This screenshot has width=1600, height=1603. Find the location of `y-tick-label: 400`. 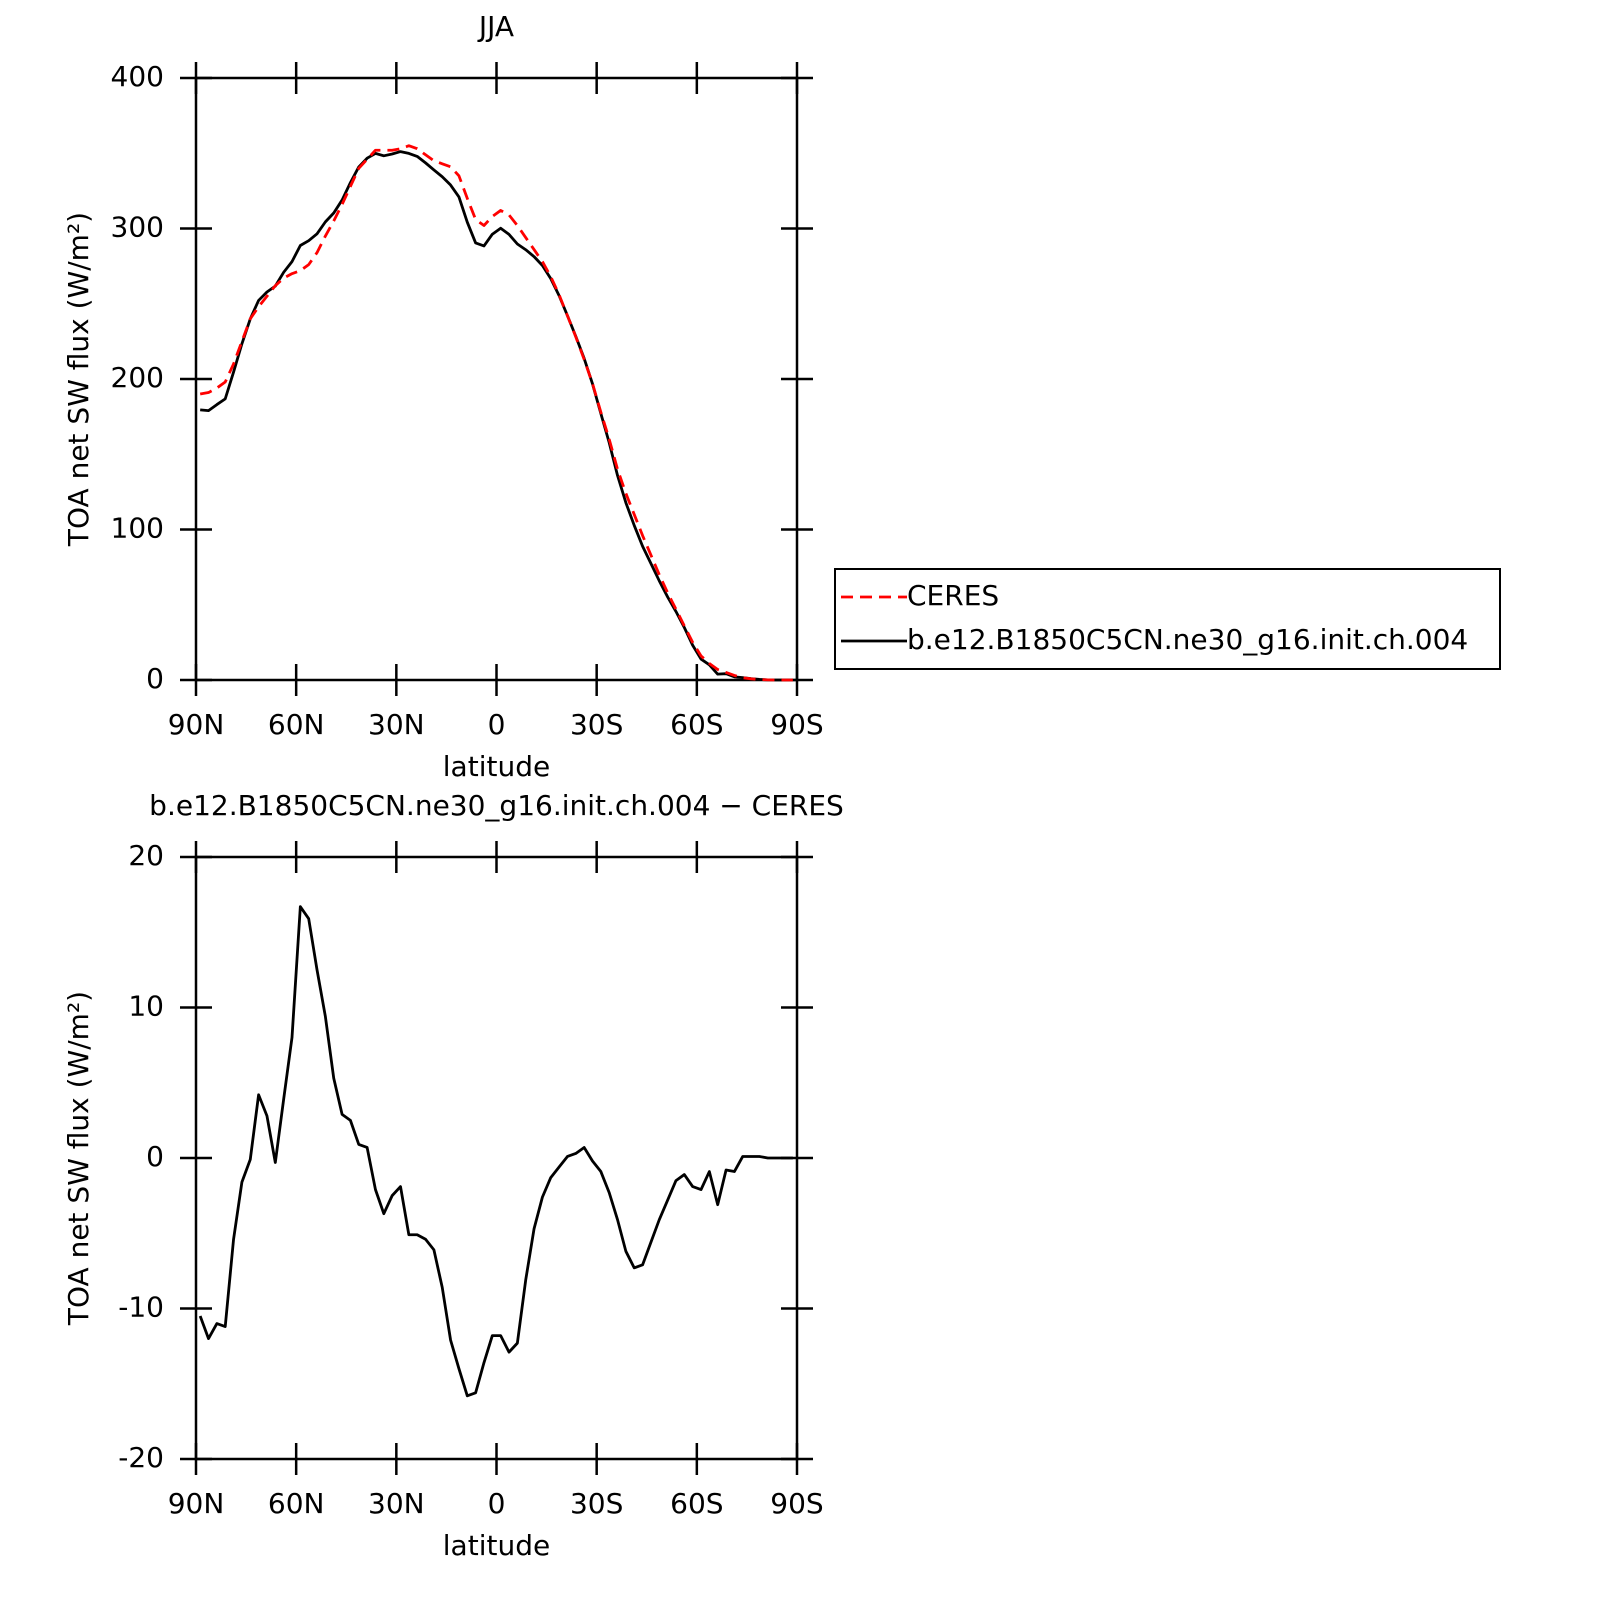

y-tick-label: 400 is located at coordinates (137, 76).